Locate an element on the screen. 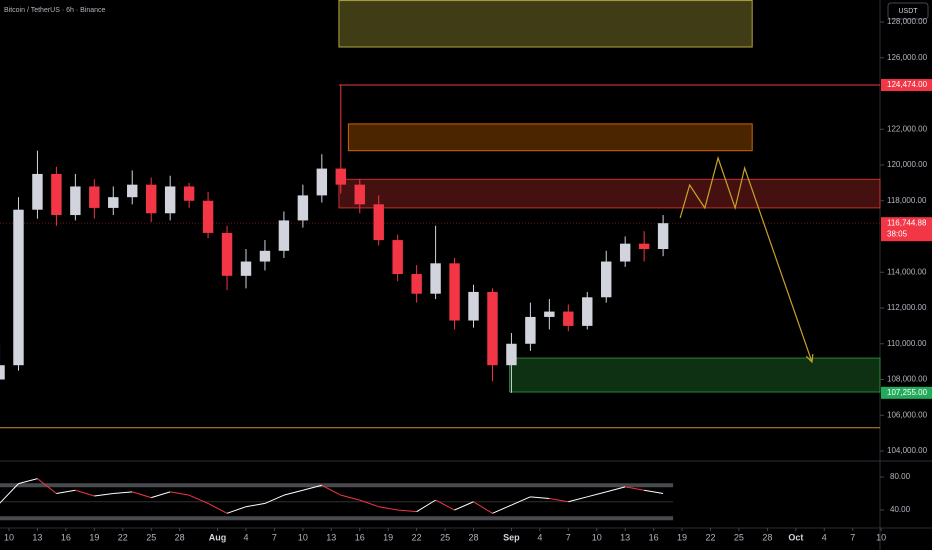 The width and height of the screenshot is (932, 550). x-tick-label: Sep is located at coordinates (511, 537).